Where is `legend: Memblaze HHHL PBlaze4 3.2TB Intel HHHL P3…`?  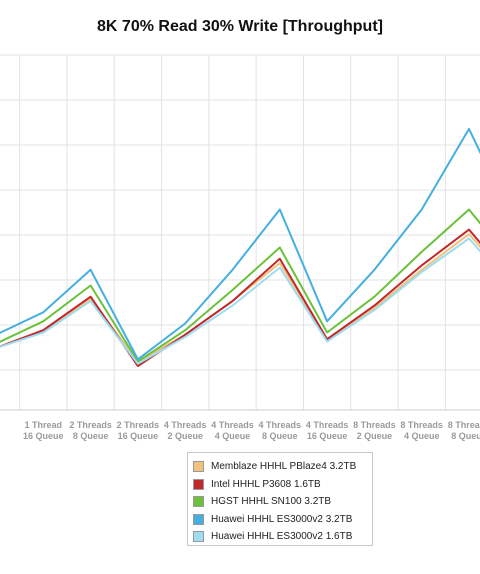 legend: Memblaze HHHL PBlaze4 3.2TB Intel HHHL P3… is located at coordinates (280, 499).